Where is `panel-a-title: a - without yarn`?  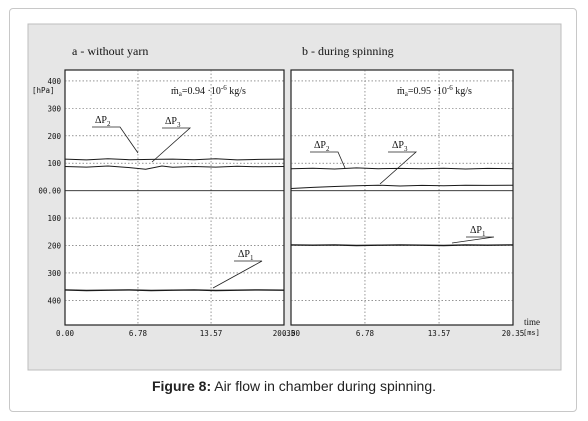 panel-a-title: a - without yarn is located at coordinates (110, 51).